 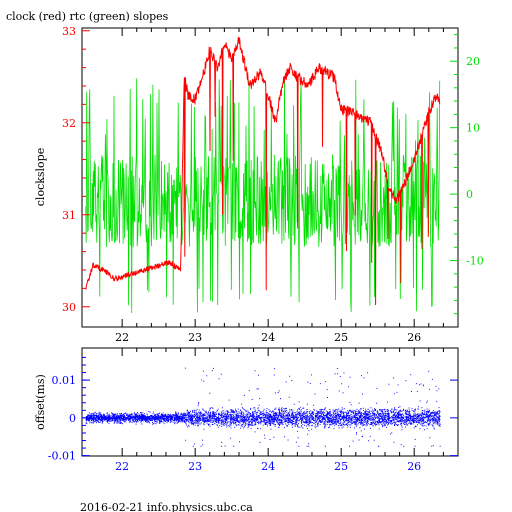 What do you see at coordinates (40, 402) in the screenshot?
I see `offset-axis-label: offset(ms)` at bounding box center [40, 402].